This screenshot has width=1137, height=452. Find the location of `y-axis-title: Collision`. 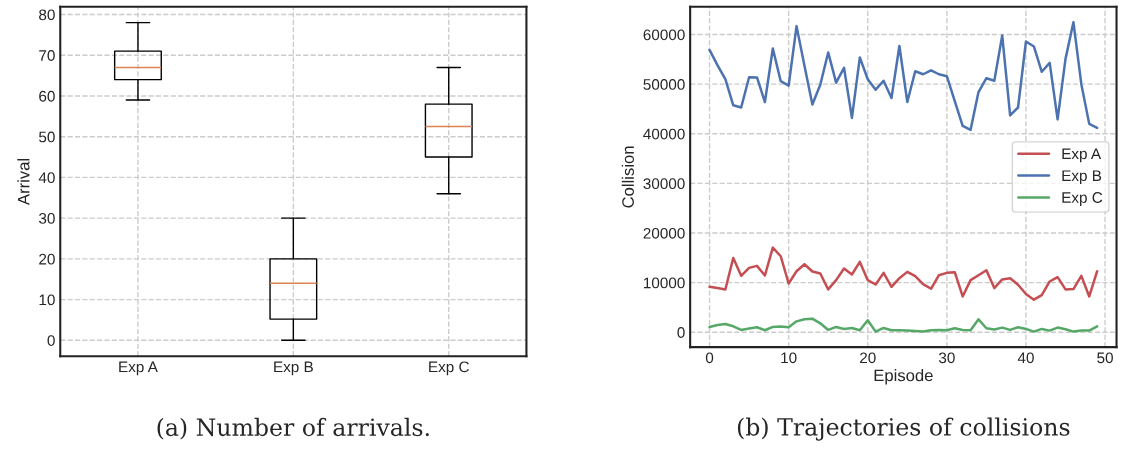

y-axis-title: Collision is located at coordinates (627, 177).